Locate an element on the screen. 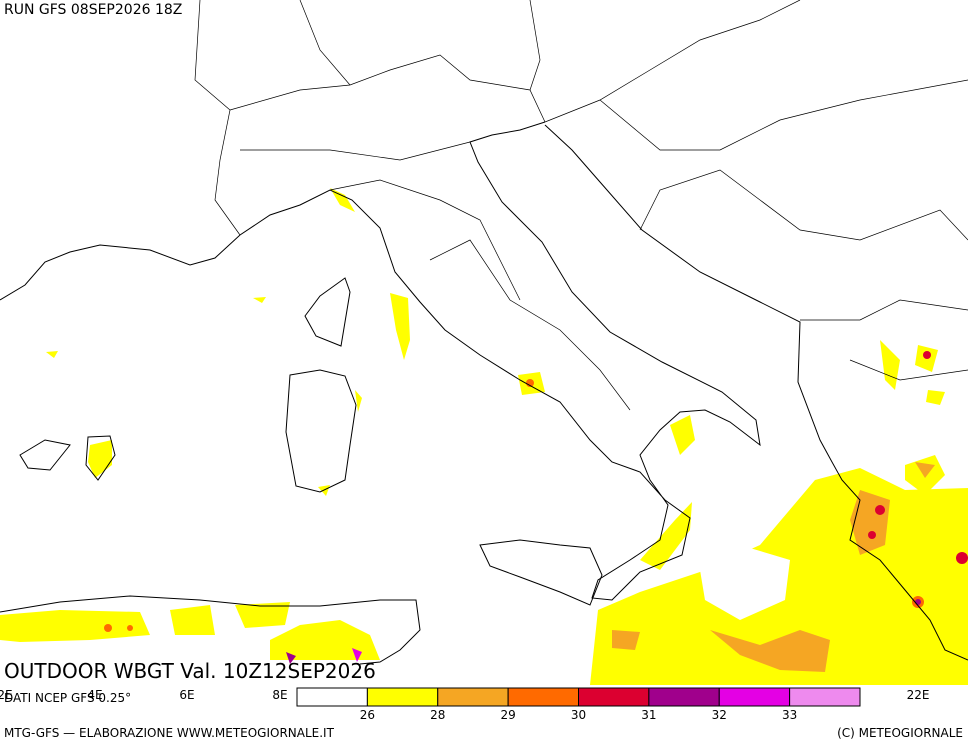 The height and width of the screenshot is (745, 968). legend-label: 29 is located at coordinates (507, 715).